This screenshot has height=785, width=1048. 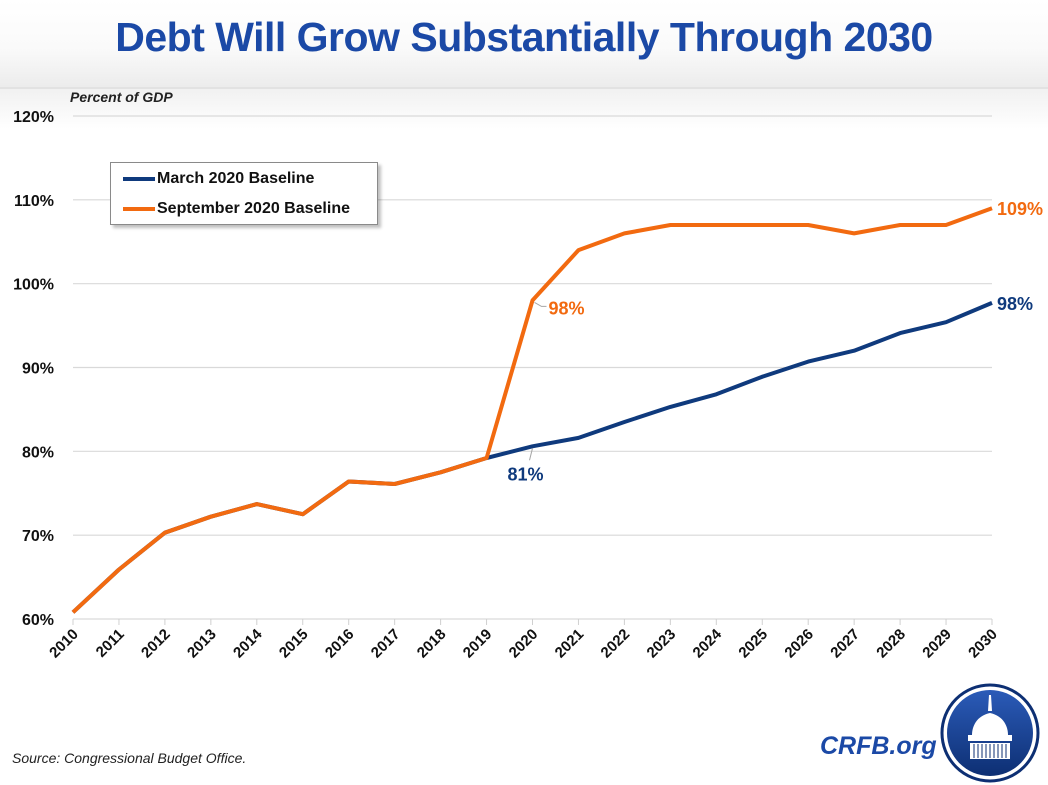 What do you see at coordinates (33, 117) in the screenshot?
I see `y-tick-label: 120%` at bounding box center [33, 117].